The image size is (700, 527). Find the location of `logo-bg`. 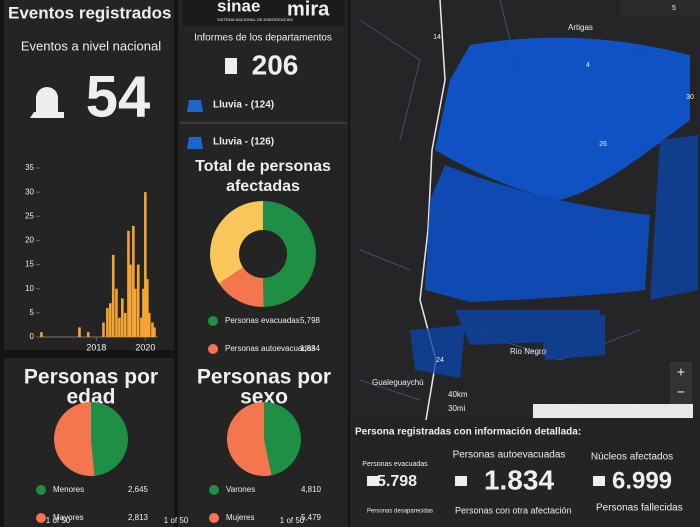

logo-bg is located at coordinates (263, 13).